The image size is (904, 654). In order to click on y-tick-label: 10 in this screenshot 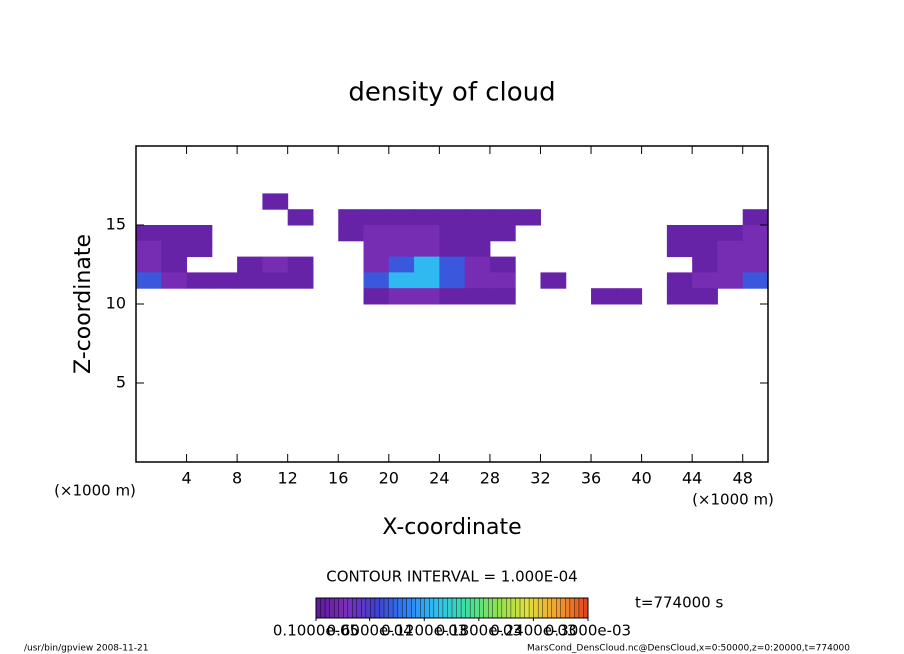, I will do `click(116, 303)`.